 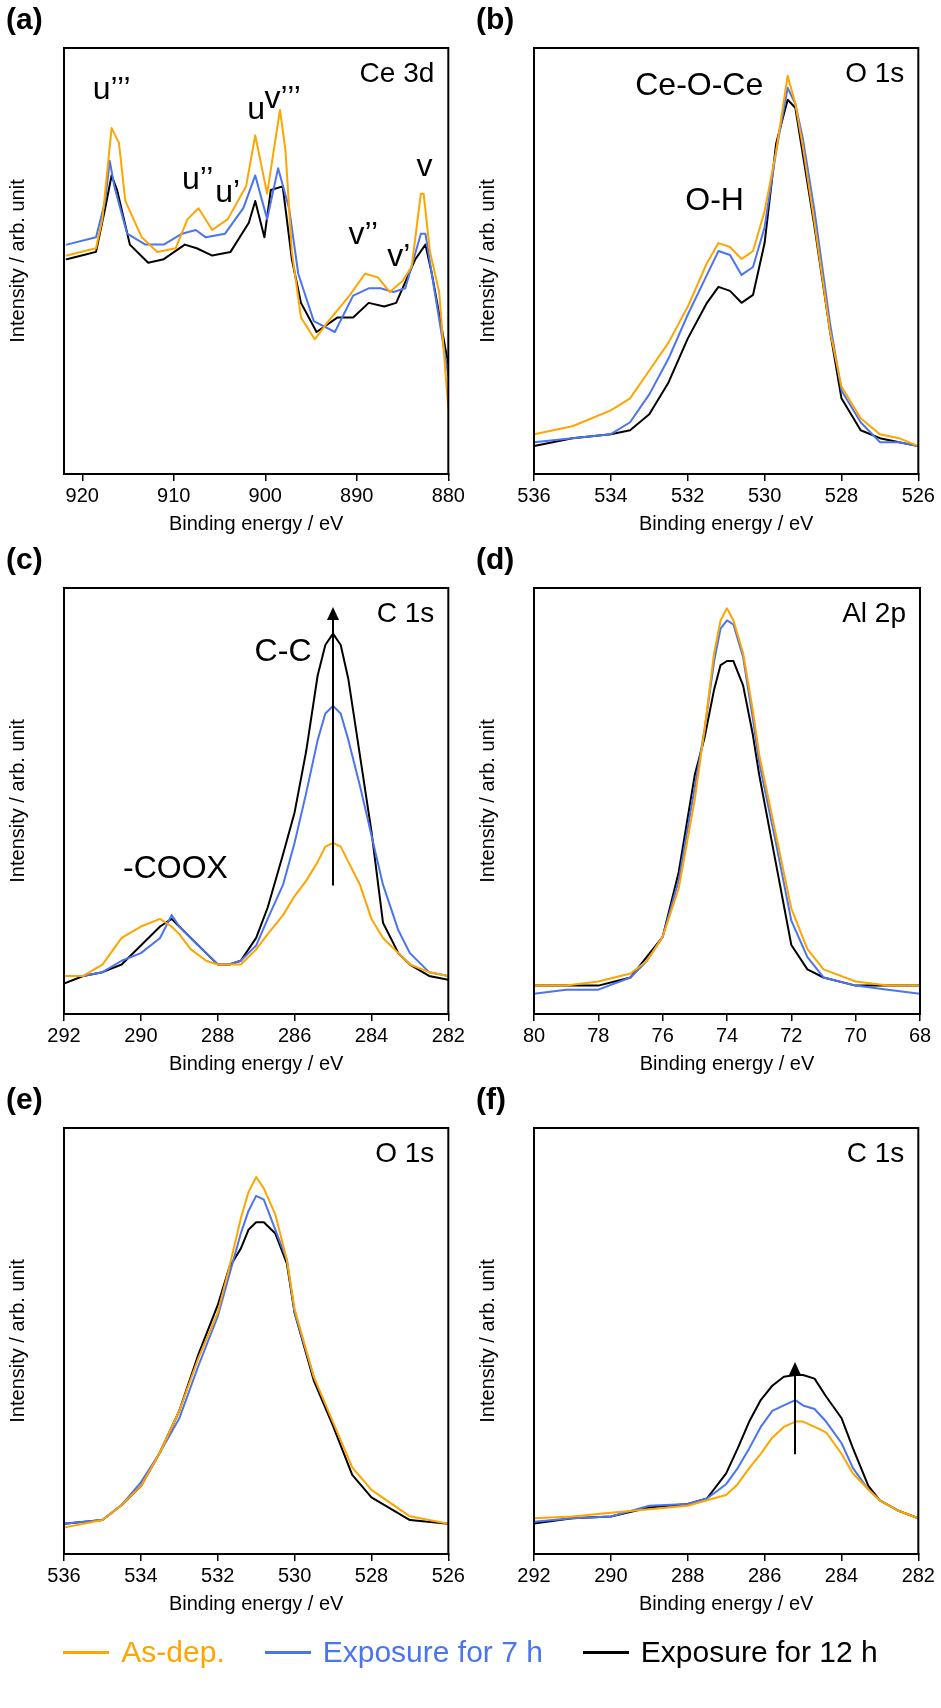 I want to click on text: Ce 3d, so click(x=397, y=72).